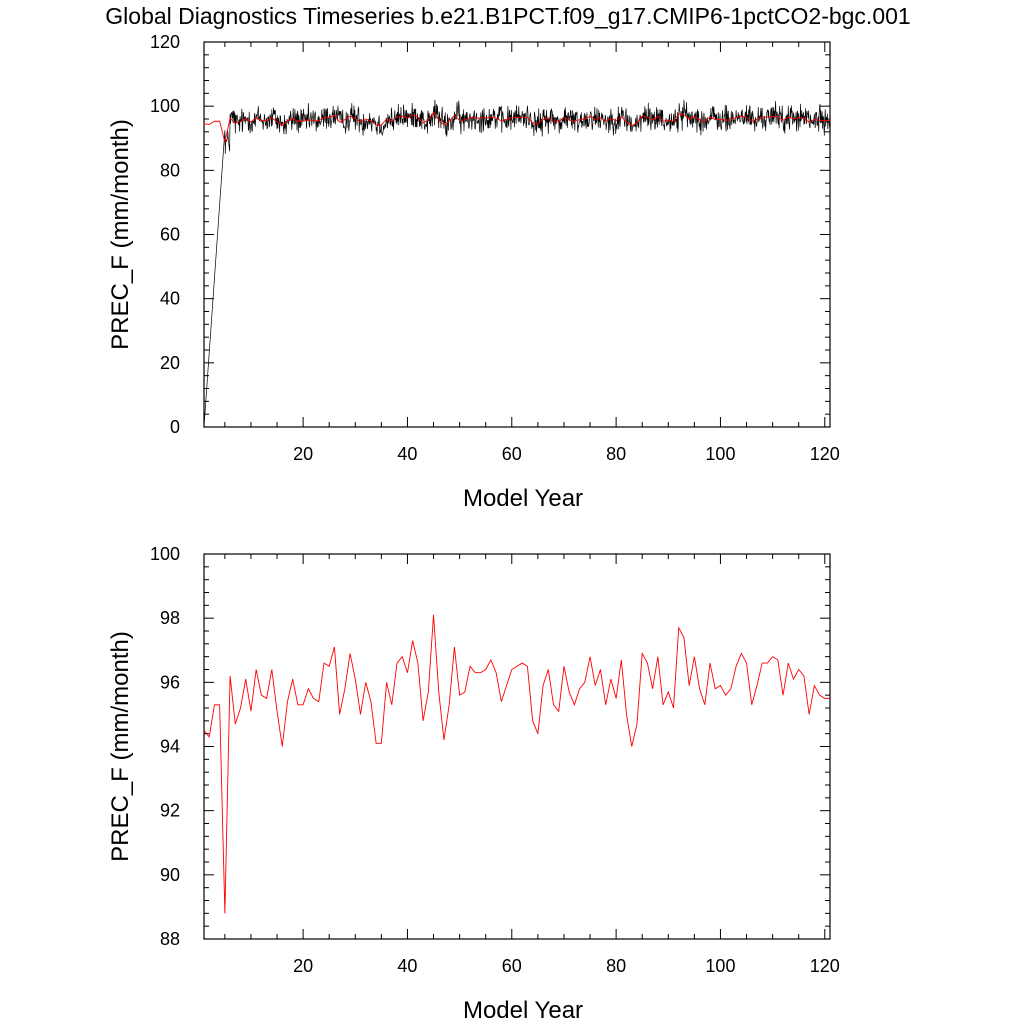 The height and width of the screenshot is (1024, 1024). Describe the element at coordinates (170, 811) in the screenshot. I see `y-tick-label: 92` at that location.